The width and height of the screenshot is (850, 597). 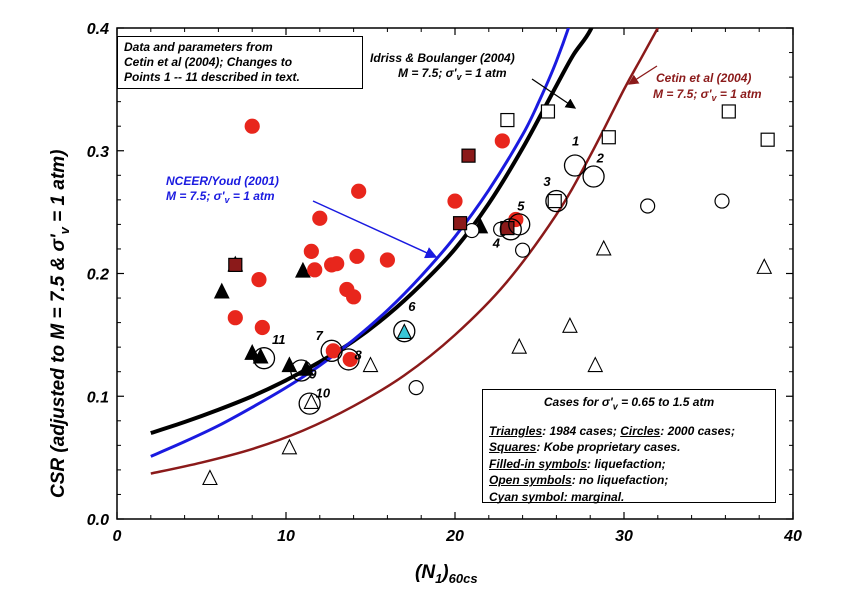 I want to click on numbered-point-label: 4, so click(x=496, y=242).